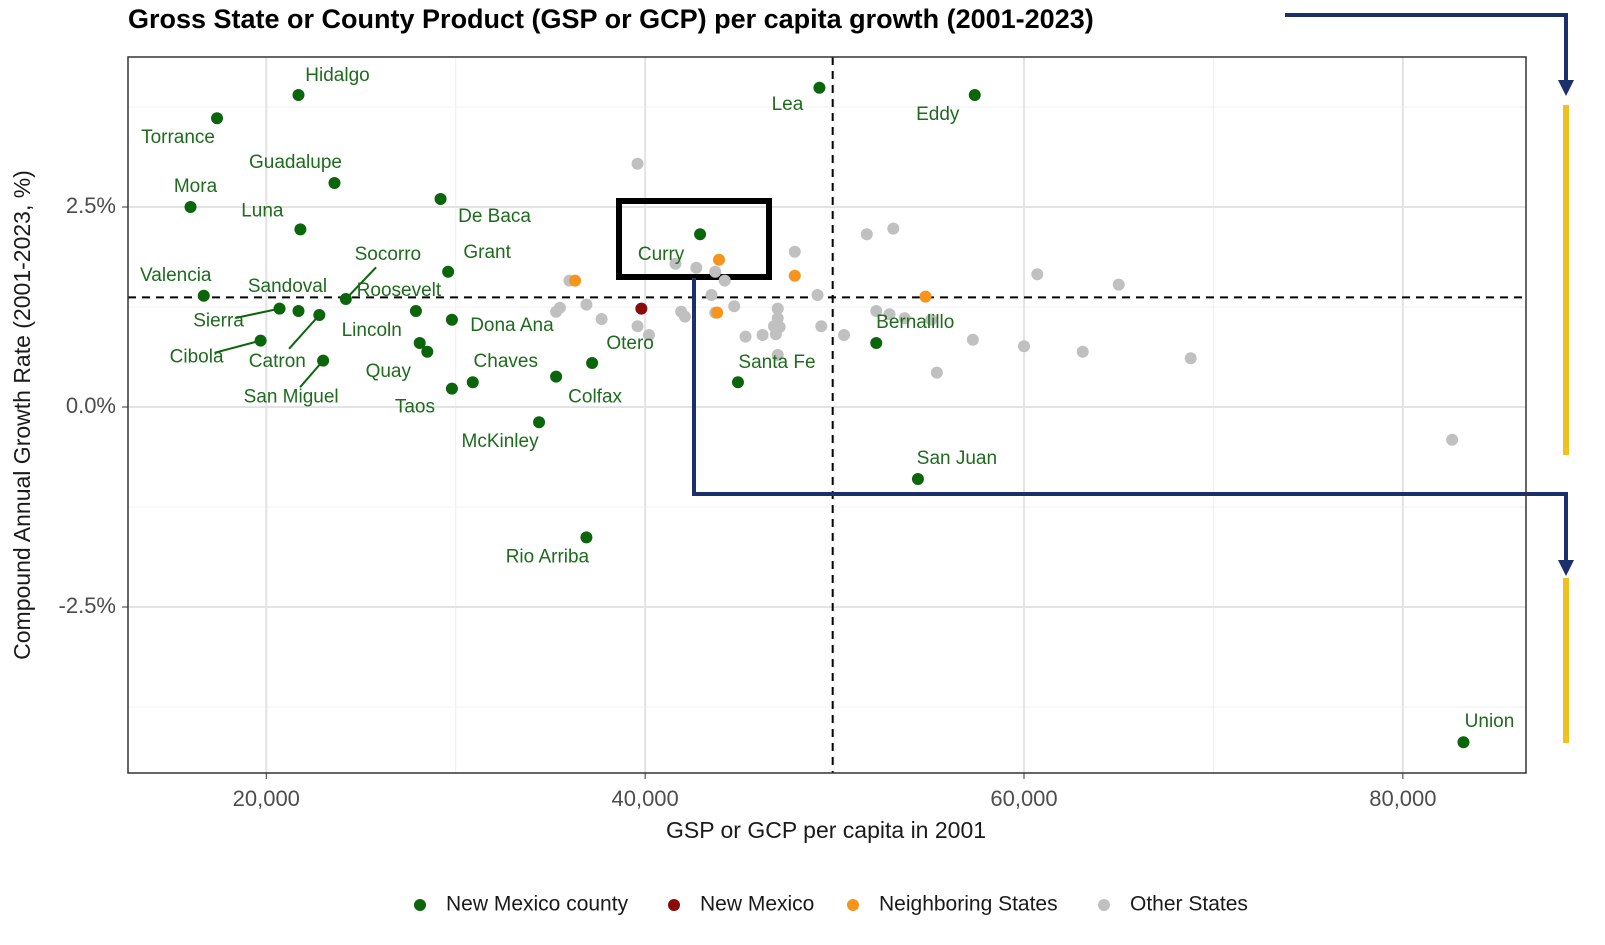 This screenshot has height=945, width=1605. I want to click on callout-line, so click(1426, 50).